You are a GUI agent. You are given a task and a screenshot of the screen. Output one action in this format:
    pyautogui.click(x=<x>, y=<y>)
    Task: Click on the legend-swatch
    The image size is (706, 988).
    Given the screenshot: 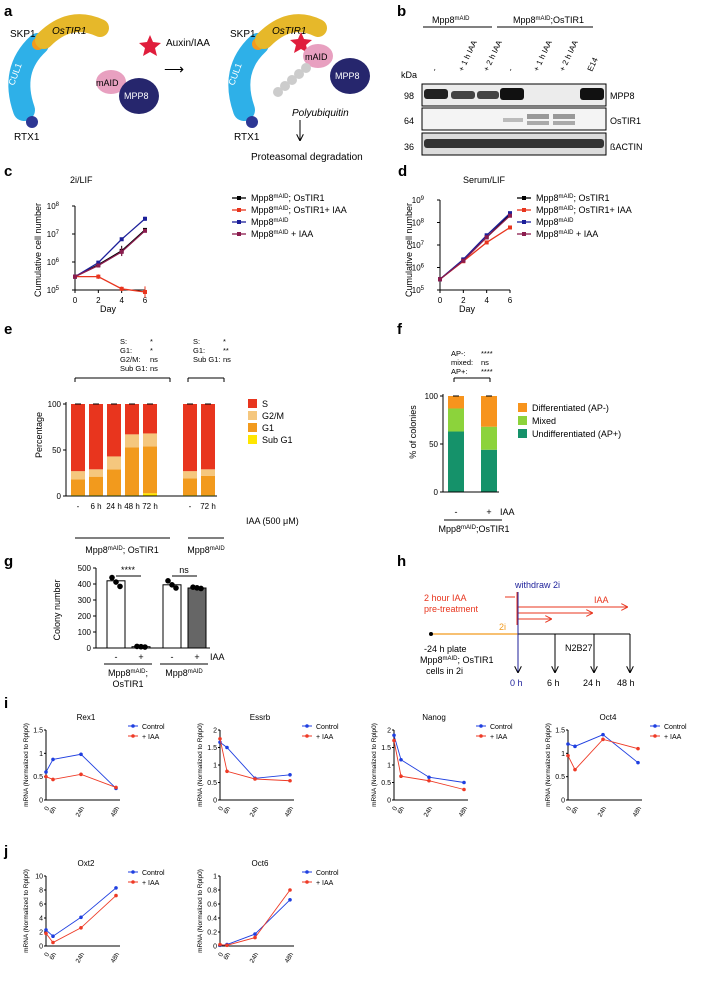 What is the action you would take?
    pyautogui.click(x=522, y=420)
    